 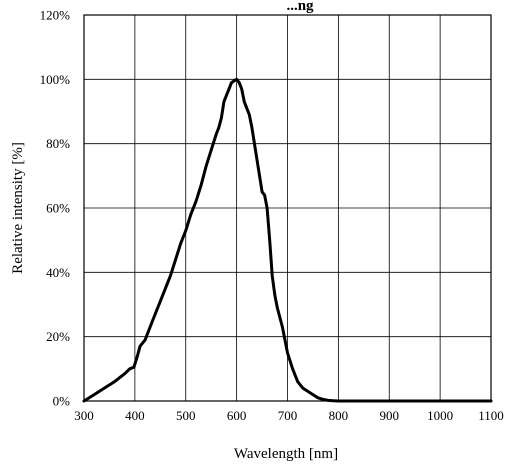 I want to click on x-tick-label: 400, so click(x=135, y=415).